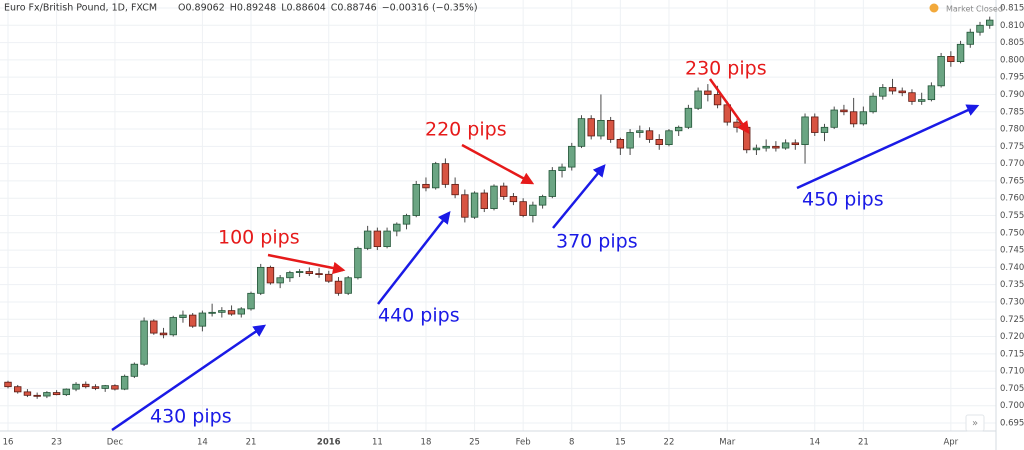  Describe the element at coordinates (251, 443) in the screenshot. I see `x-tick-label: 21` at that location.